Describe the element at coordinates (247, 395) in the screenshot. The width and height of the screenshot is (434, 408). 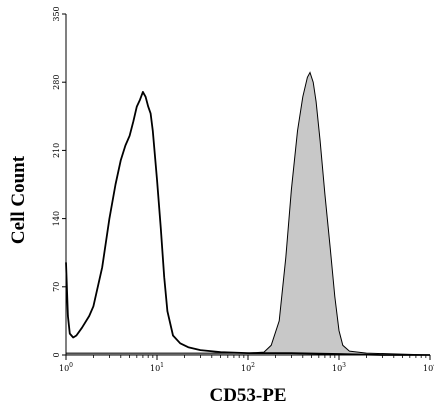
I see `x-axis-title: CD53-PE` at that location.